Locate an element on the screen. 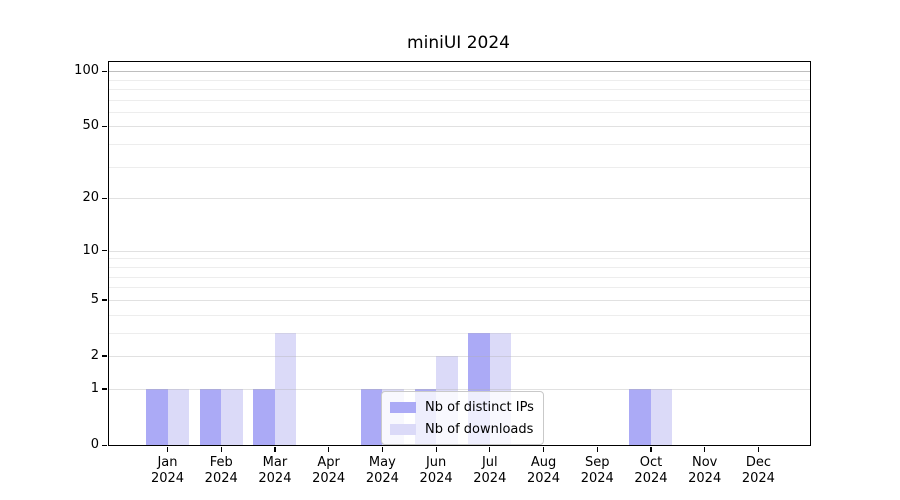 The width and height of the screenshot is (900, 500). x-tick-label-month: Mar is located at coordinates (275, 462).